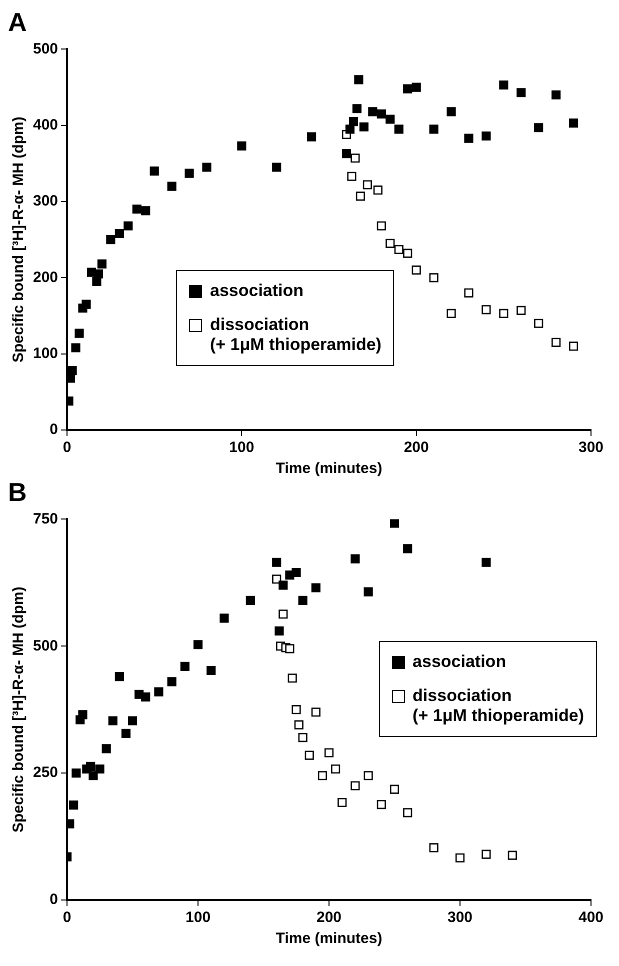  Describe the element at coordinates (45, 277) in the screenshot. I see `y-tick-label: 200` at that location.